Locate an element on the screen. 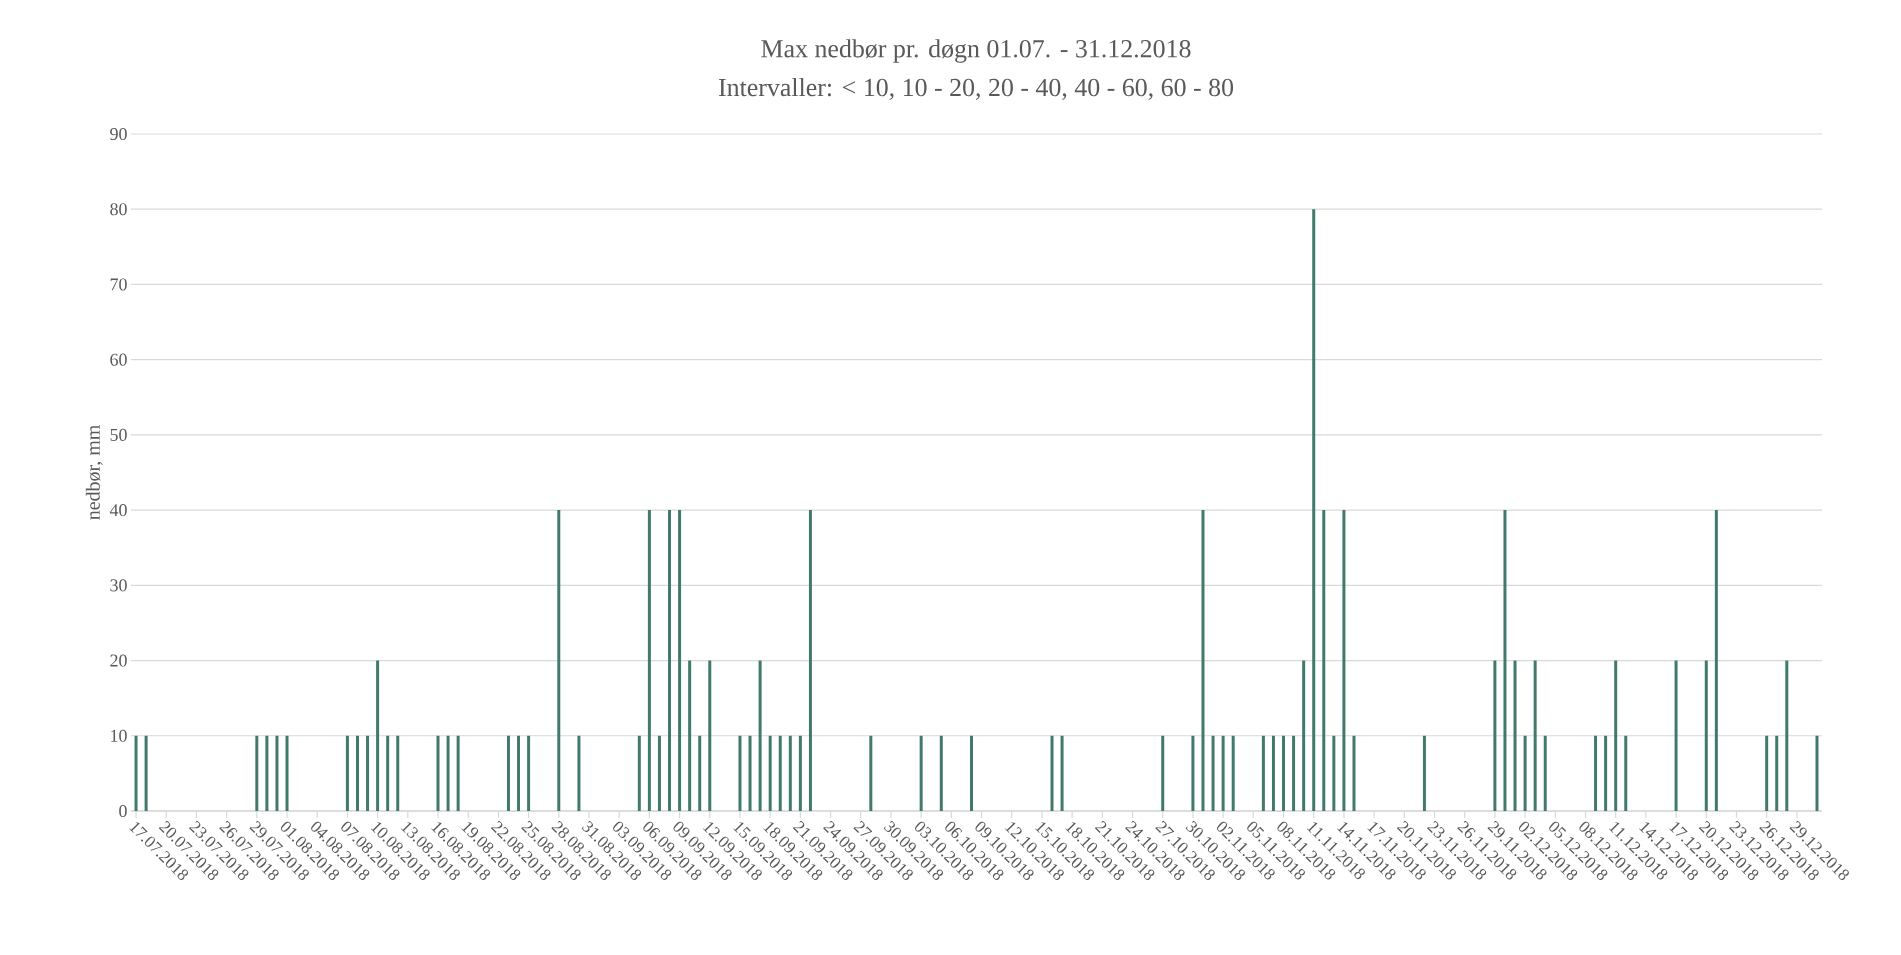 The height and width of the screenshot is (955, 1901). y-tick-label: 40 is located at coordinates (118, 510).